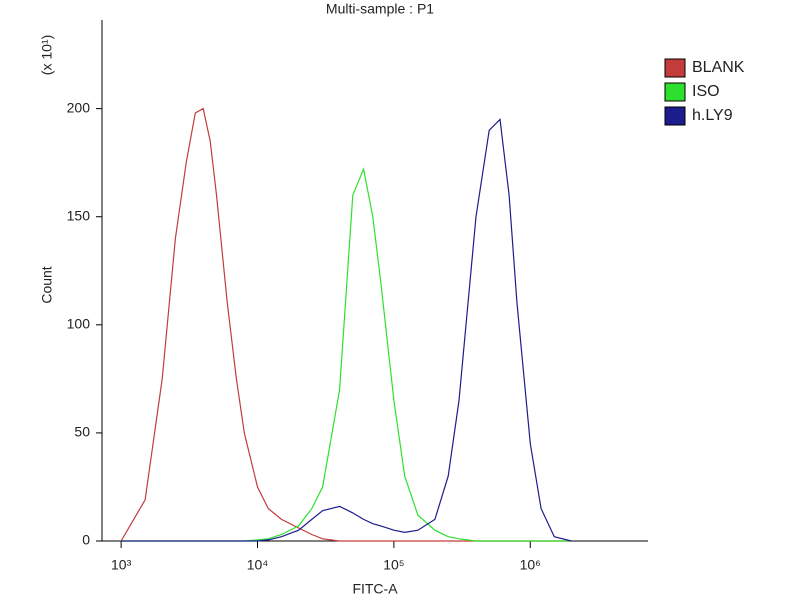 This screenshot has width=800, height=600. Describe the element at coordinates (375, 589) in the screenshot. I see `x-axis-label: FITC-A` at that location.